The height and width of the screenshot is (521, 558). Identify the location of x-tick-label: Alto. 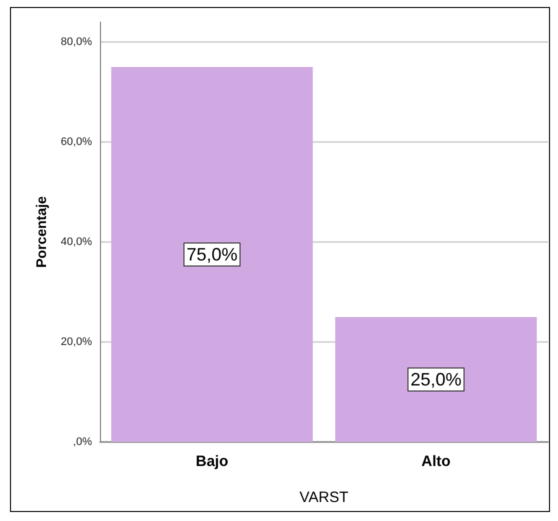
(436, 461).